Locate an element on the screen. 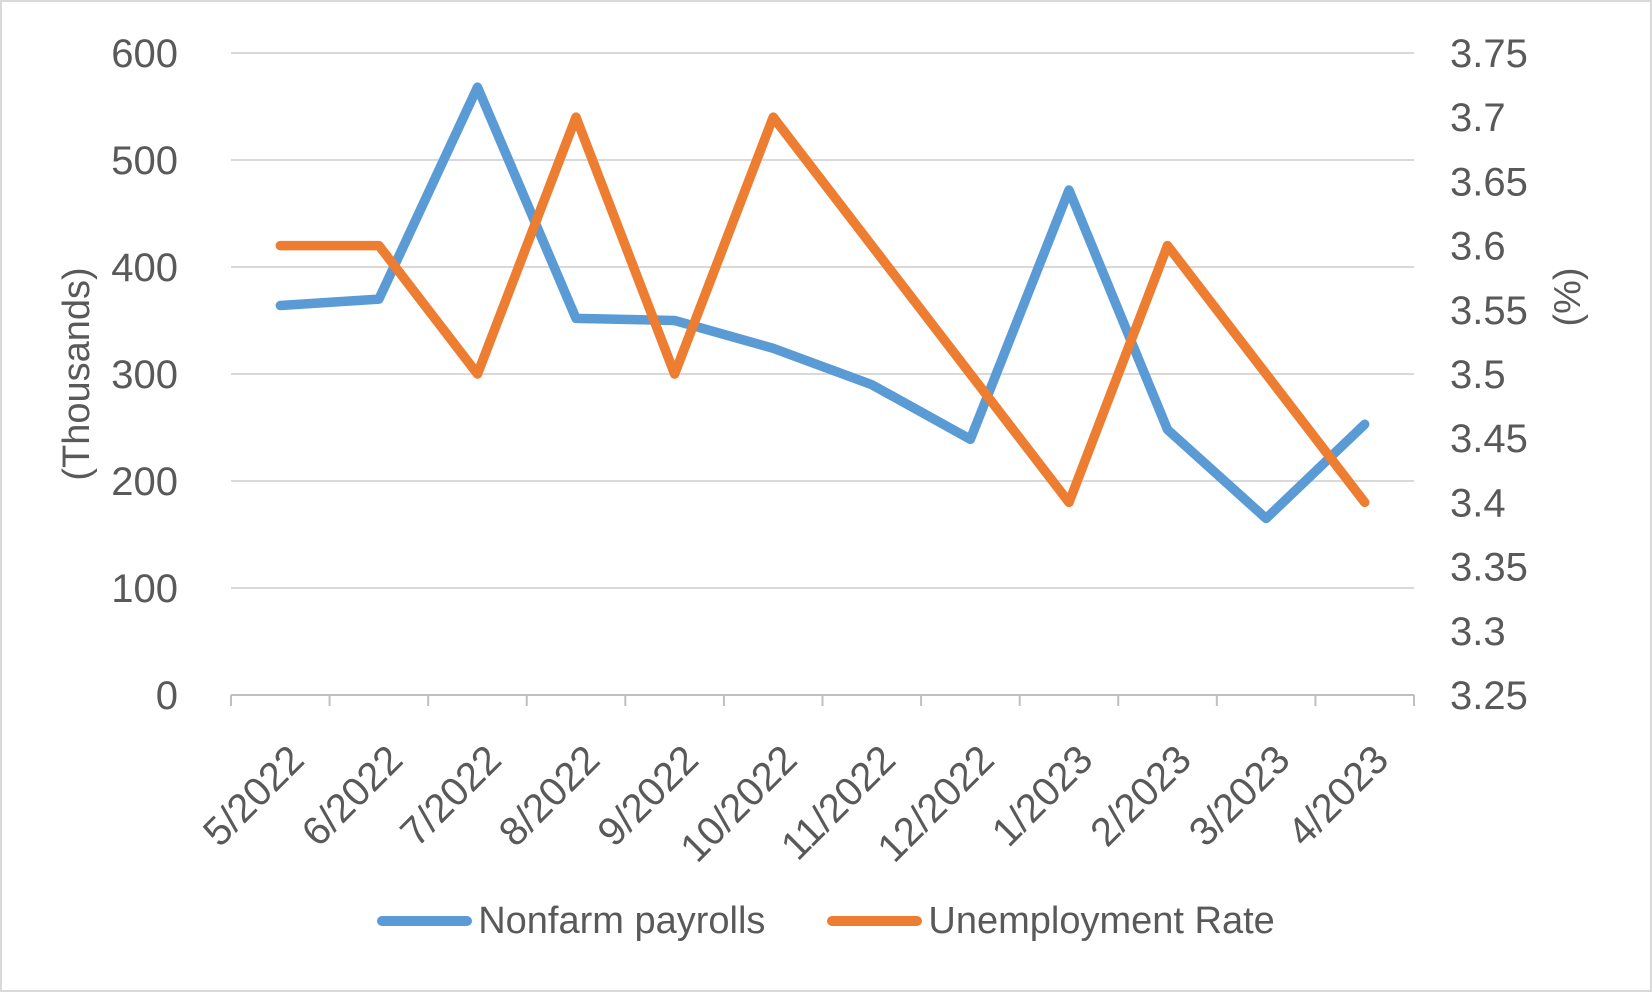 The width and height of the screenshot is (1652, 992). x-axis-tick-label: 6/2022 is located at coordinates (353, 796).